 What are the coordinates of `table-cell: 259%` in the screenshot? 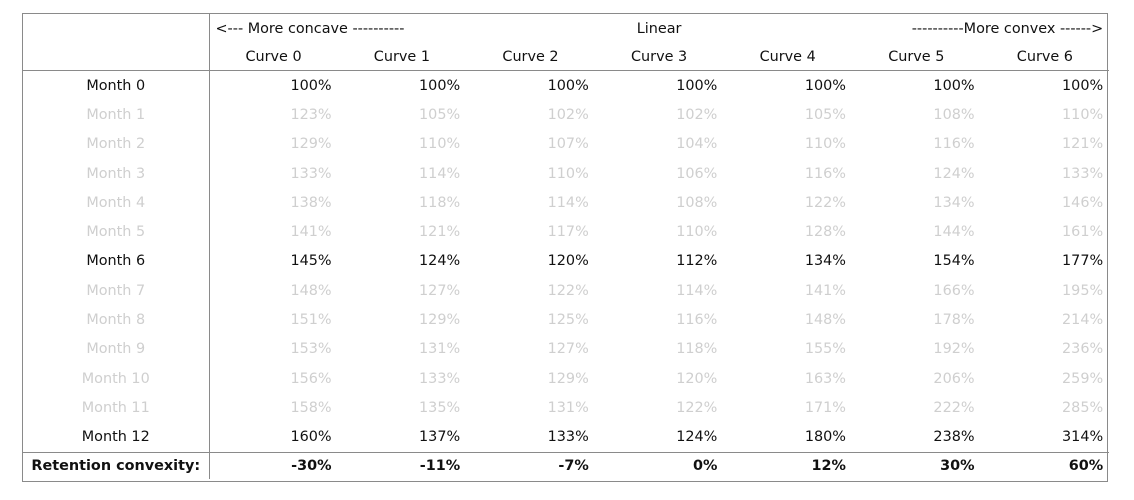 It's located at (1083, 378).